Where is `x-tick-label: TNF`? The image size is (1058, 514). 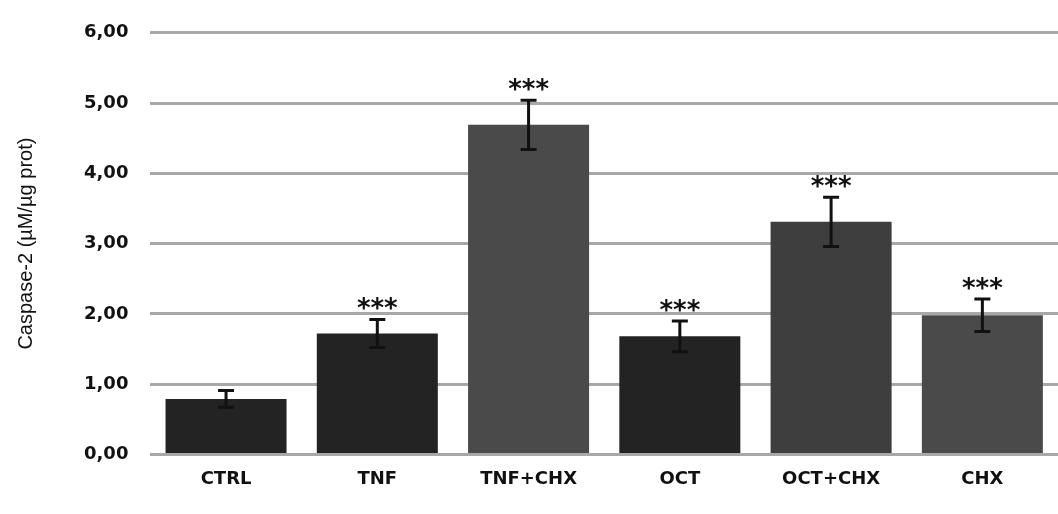
x-tick-label: TNF is located at coordinates (377, 477).